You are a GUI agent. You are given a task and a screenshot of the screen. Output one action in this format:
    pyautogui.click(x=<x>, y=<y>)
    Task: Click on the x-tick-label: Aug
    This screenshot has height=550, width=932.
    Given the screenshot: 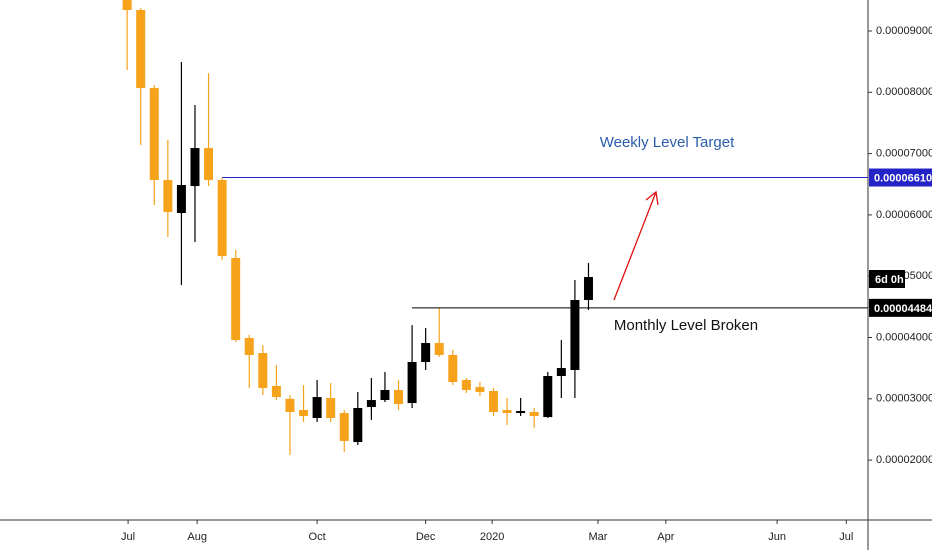 What is the action you would take?
    pyautogui.click(x=197, y=537)
    